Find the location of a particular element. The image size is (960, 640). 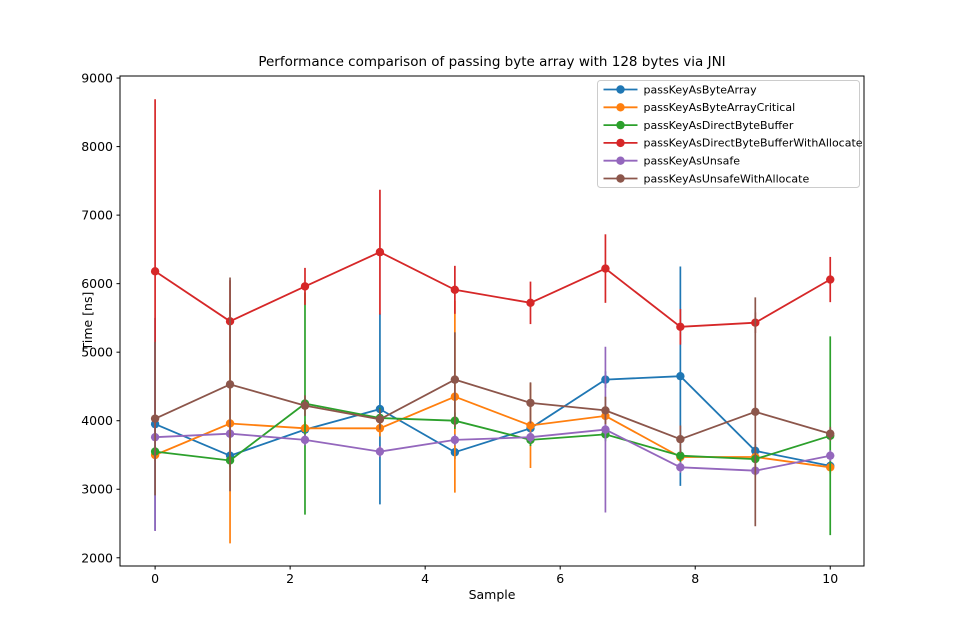

legend-entry: passKeyAsByteArray is located at coordinates (680, 89).